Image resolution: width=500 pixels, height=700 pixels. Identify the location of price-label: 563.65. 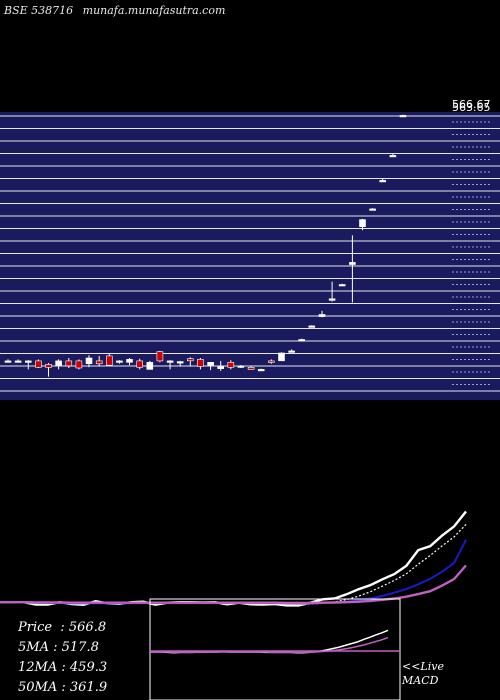
(471, 107).